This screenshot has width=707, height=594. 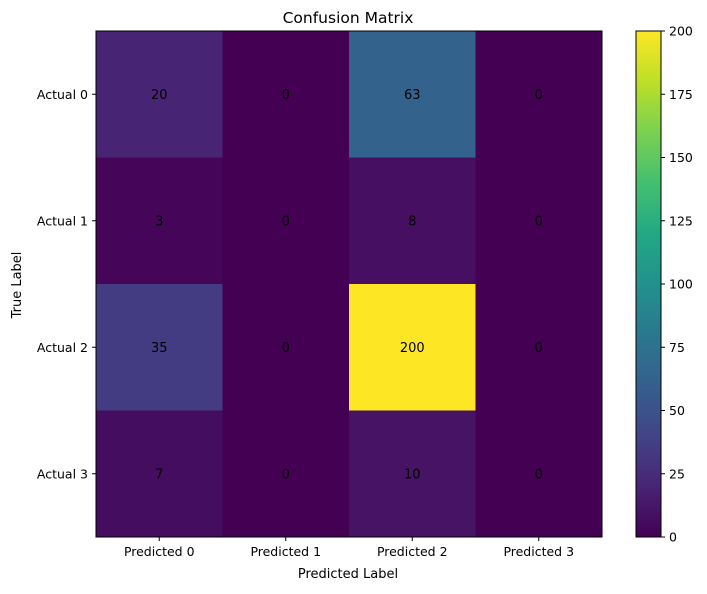 I want to click on x-tick-label: Predicted 0, so click(x=159, y=551).